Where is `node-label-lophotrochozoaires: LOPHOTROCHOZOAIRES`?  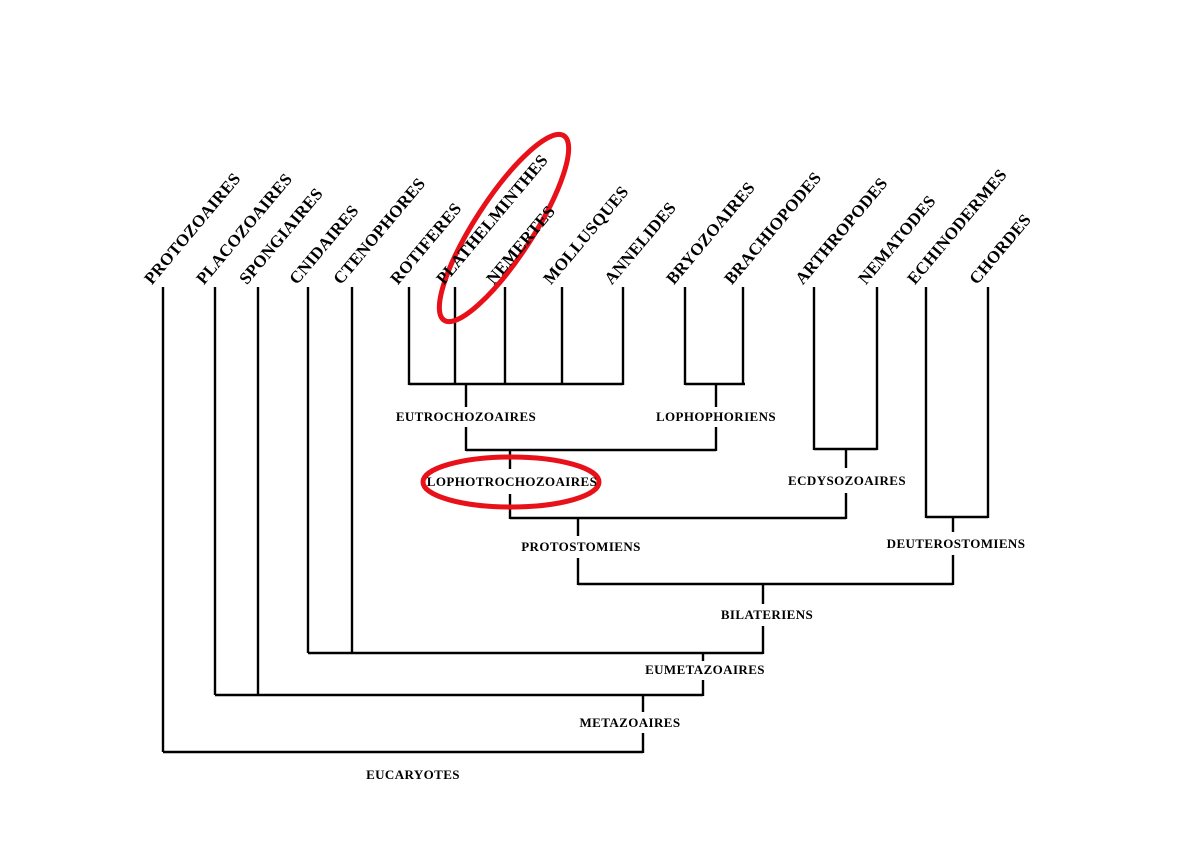 node-label-lophotrochozoaires: LOPHOTROCHOZOAIRES is located at coordinates (512, 481).